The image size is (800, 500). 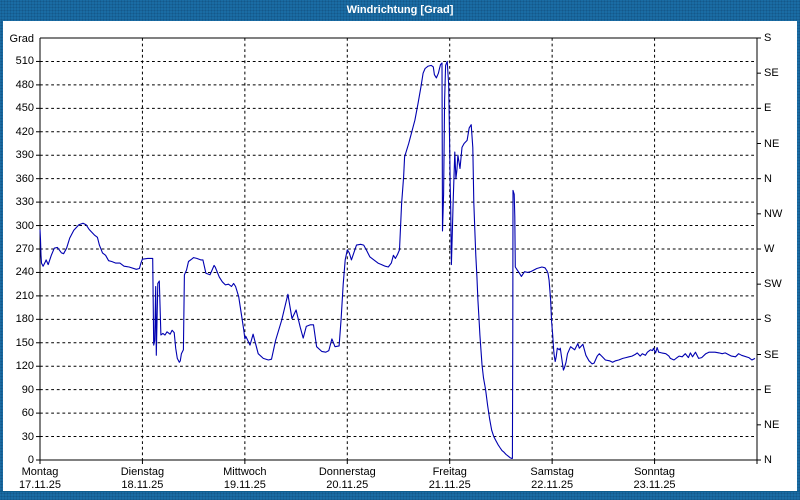 What do you see at coordinates (40, 472) in the screenshot?
I see `x-axis-day-label: Montag` at bounding box center [40, 472].